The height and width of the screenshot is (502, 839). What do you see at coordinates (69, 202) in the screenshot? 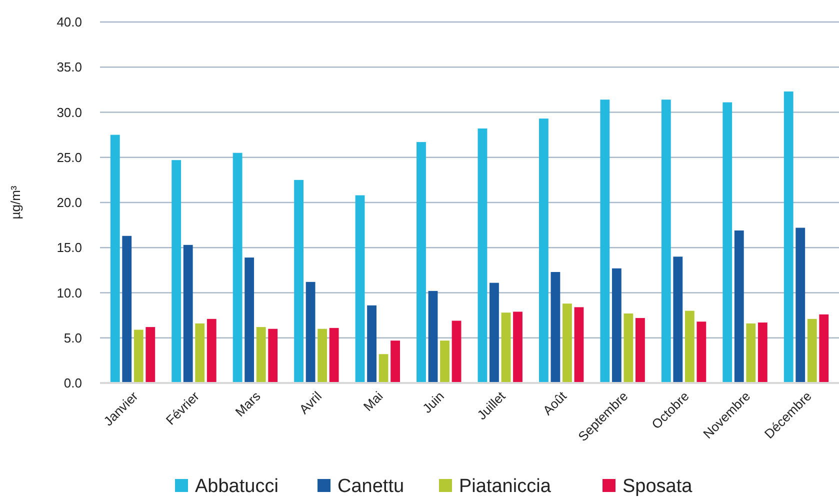
I see `y-tick-label: 20.0` at bounding box center [69, 202].